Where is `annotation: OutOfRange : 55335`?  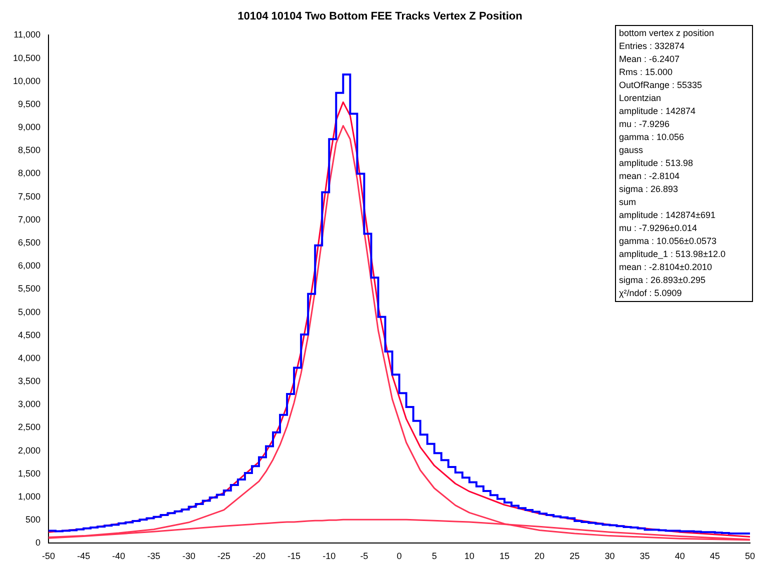
annotation: OutOfRange : 55335 is located at coordinates (661, 85).